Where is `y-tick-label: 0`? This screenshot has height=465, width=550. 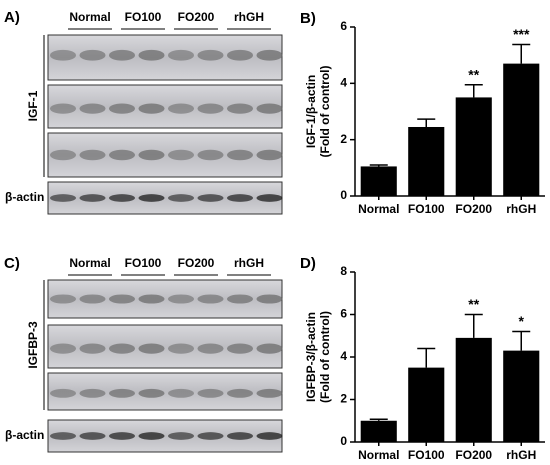 y-tick-label: 0 is located at coordinates (343, 441).